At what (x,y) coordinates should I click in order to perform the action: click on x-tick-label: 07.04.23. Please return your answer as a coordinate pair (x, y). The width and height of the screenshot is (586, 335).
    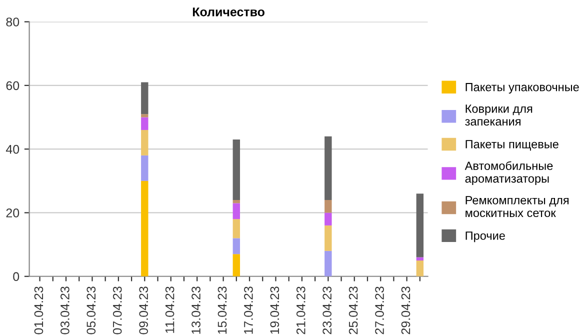
    Looking at the image, I should click on (117, 310).